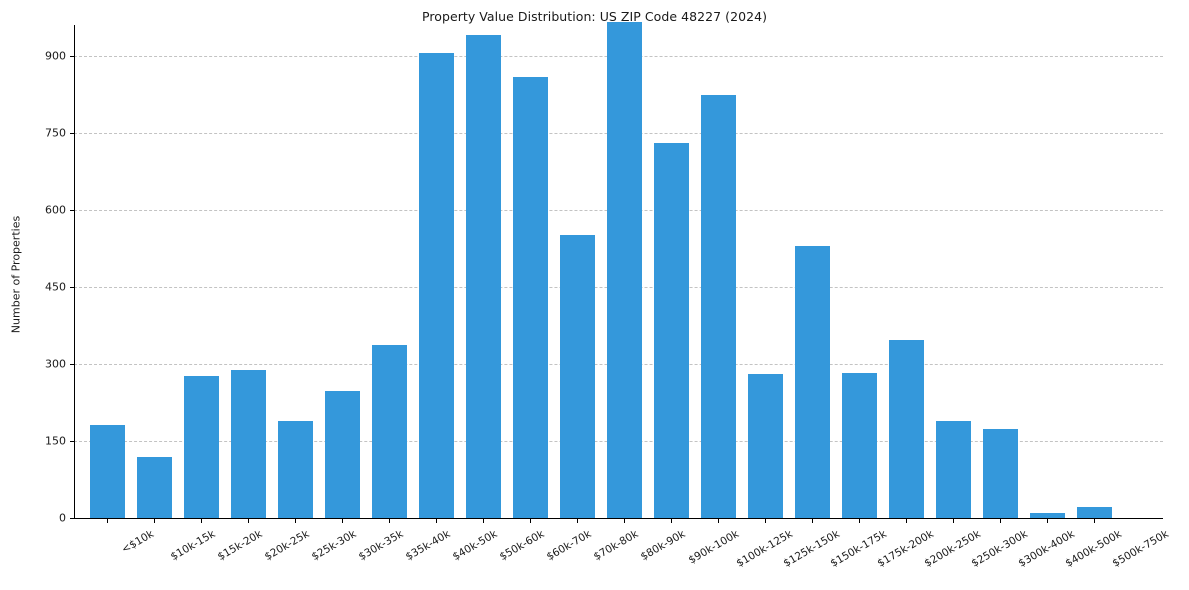  Describe the element at coordinates (428, 546) in the screenshot. I see `x-tick-label: $35k-40k` at that location.